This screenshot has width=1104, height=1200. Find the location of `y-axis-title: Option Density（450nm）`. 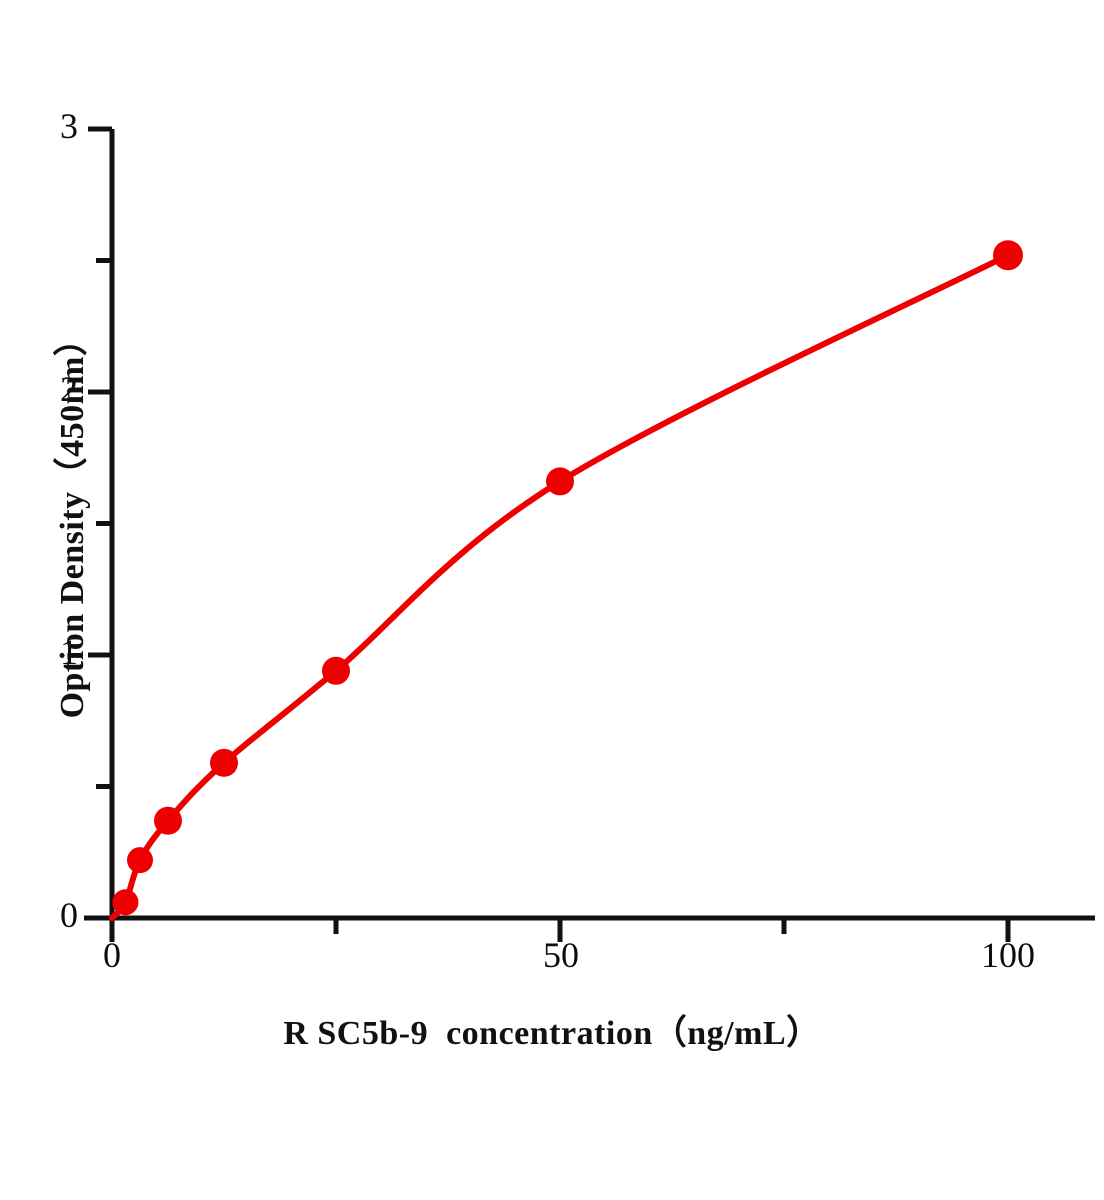

y-axis-title: Option Density（450nm） is located at coordinates (72, 520).